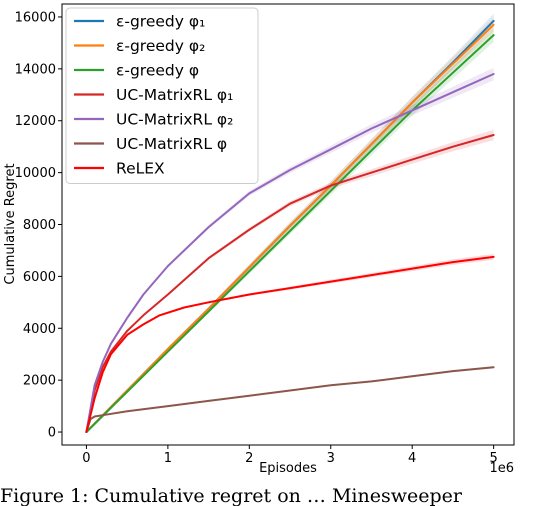 The height and width of the screenshot is (506, 536). Describe the element at coordinates (174, 120) in the screenshot. I see `legend-label: UC-MatrixRL φ₂` at that location.